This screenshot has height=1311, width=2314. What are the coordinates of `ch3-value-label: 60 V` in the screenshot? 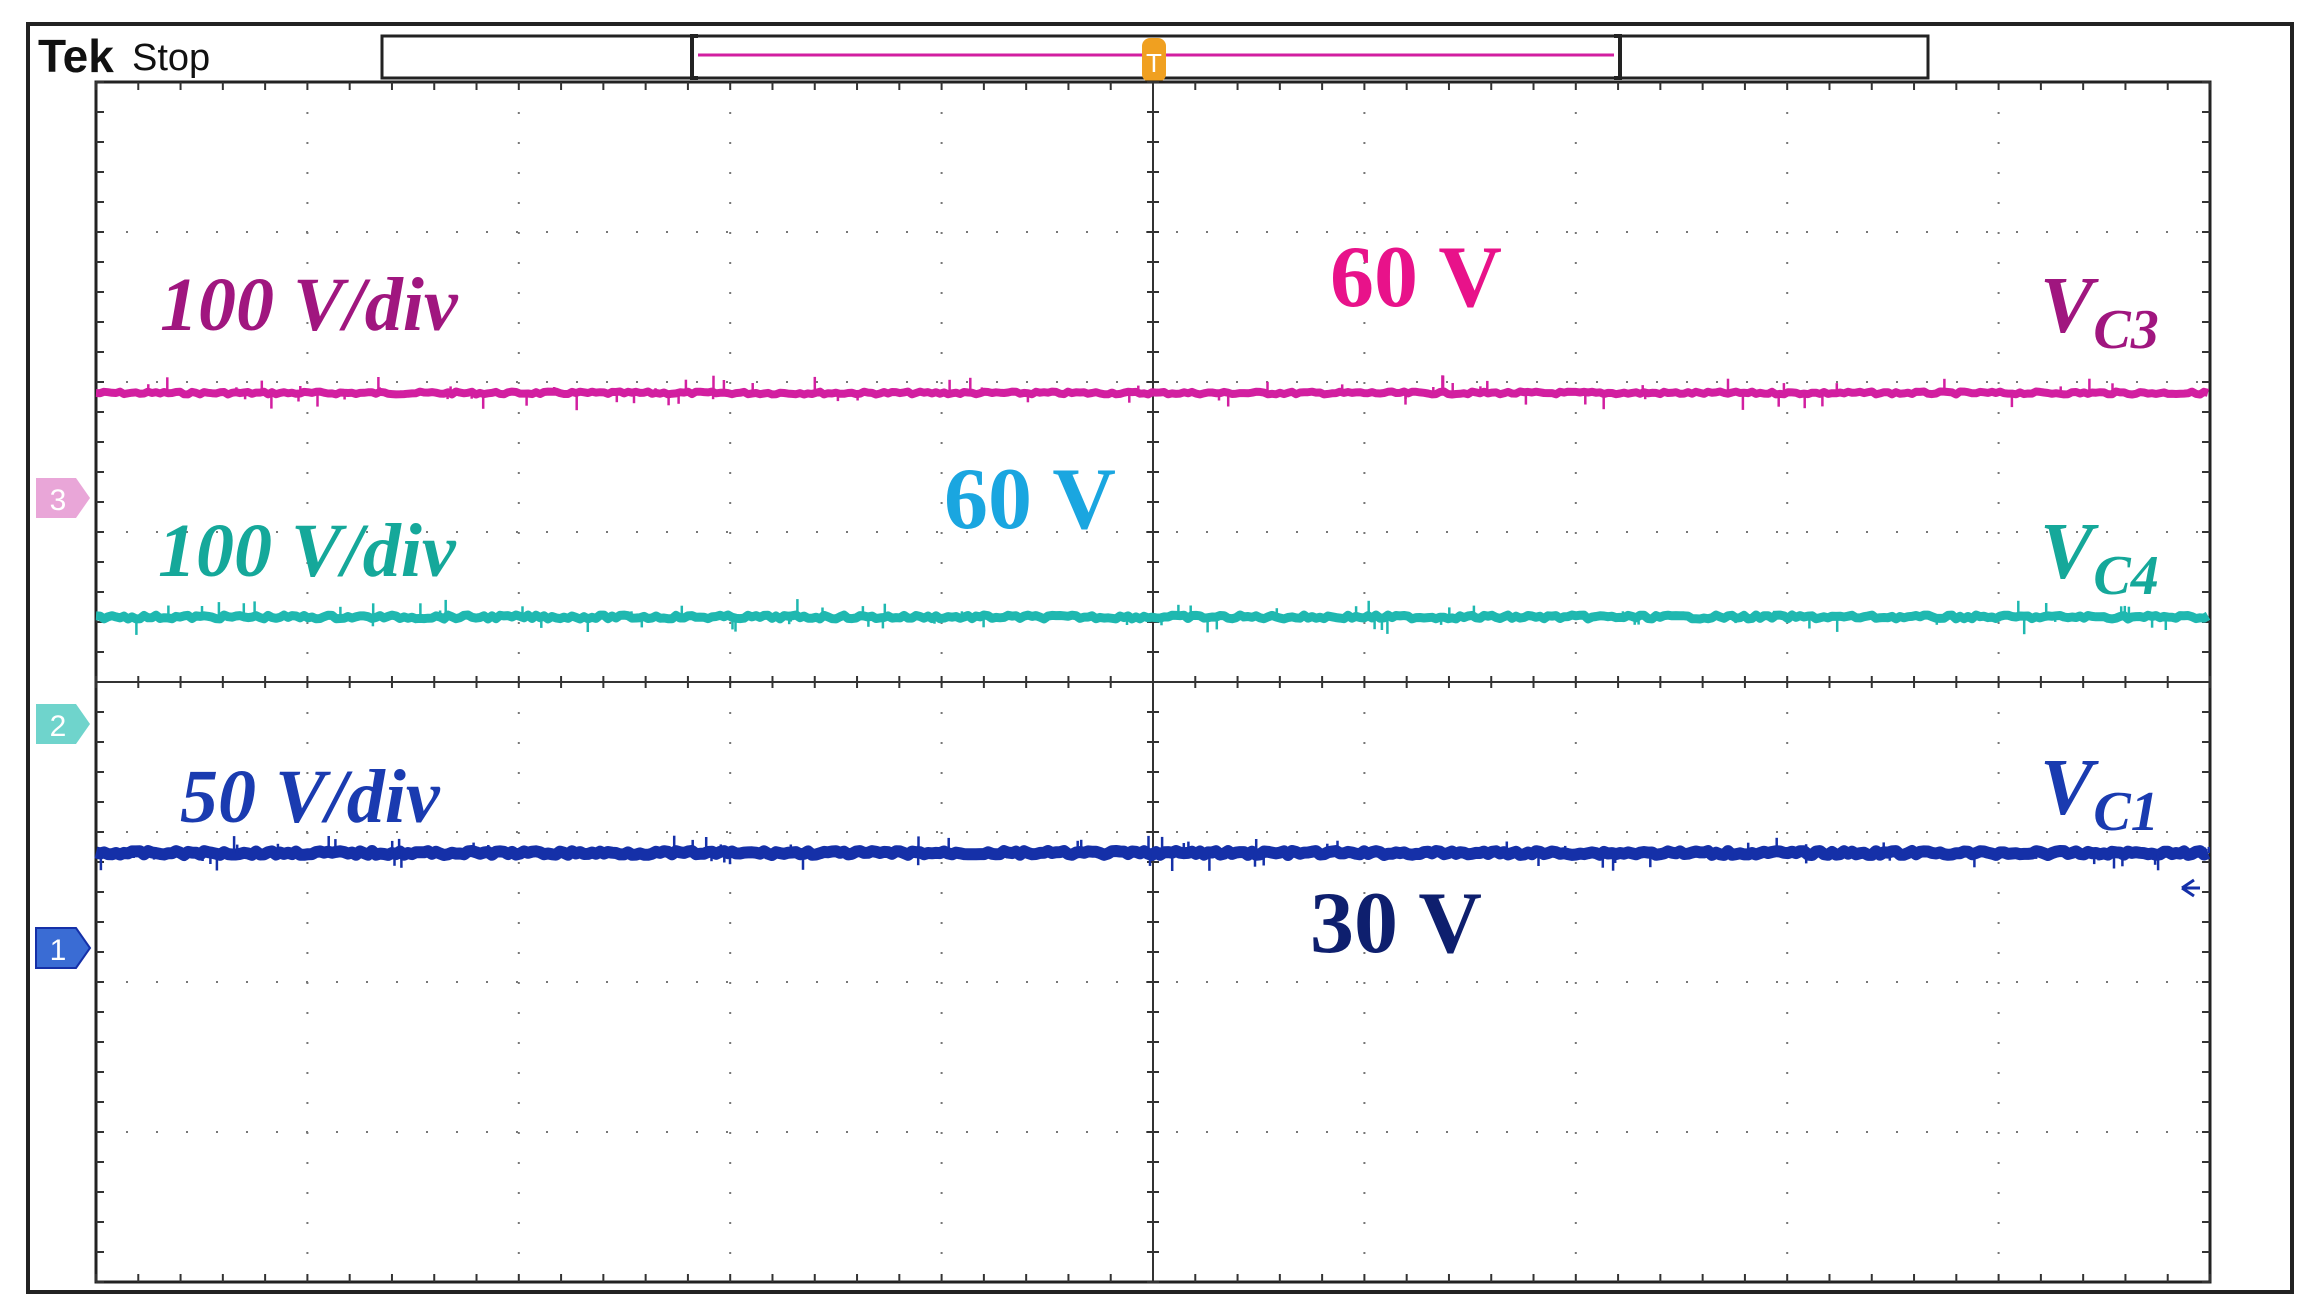 It's located at (1416, 277).